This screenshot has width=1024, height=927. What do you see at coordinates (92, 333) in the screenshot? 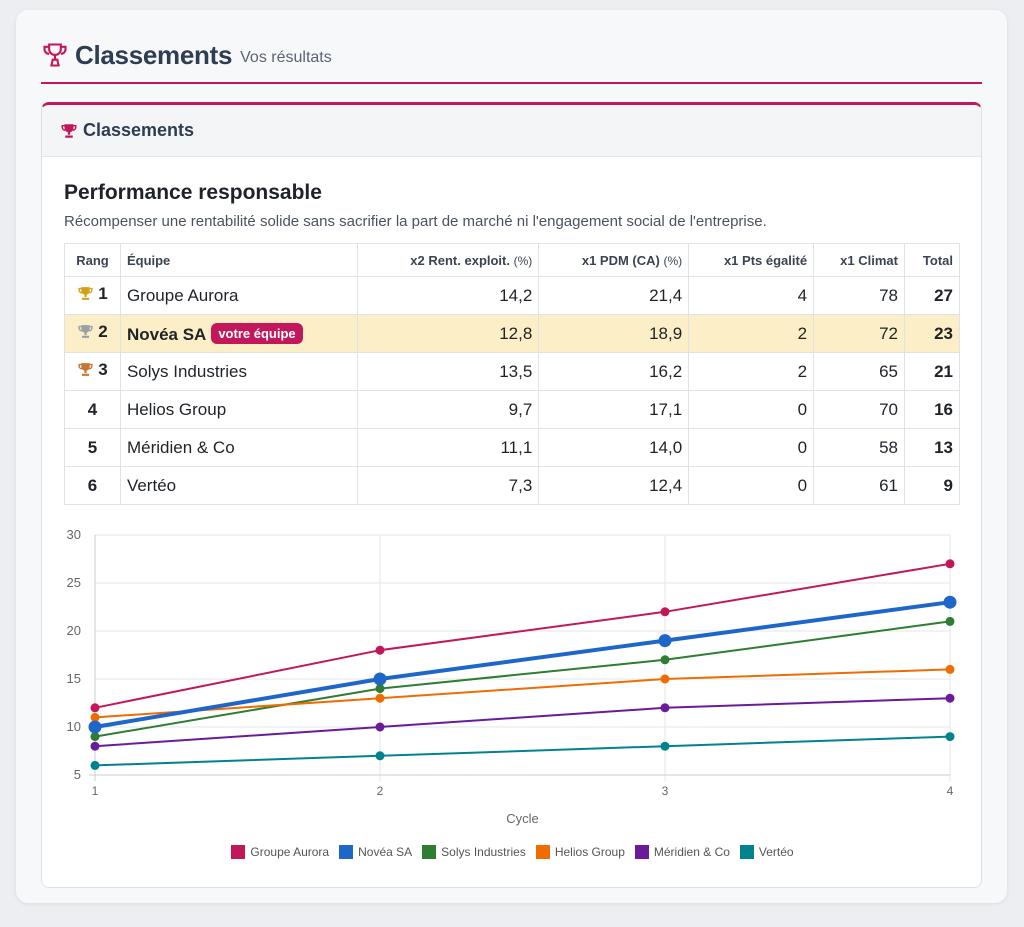
I see `rank-cell: 2` at bounding box center [92, 333].